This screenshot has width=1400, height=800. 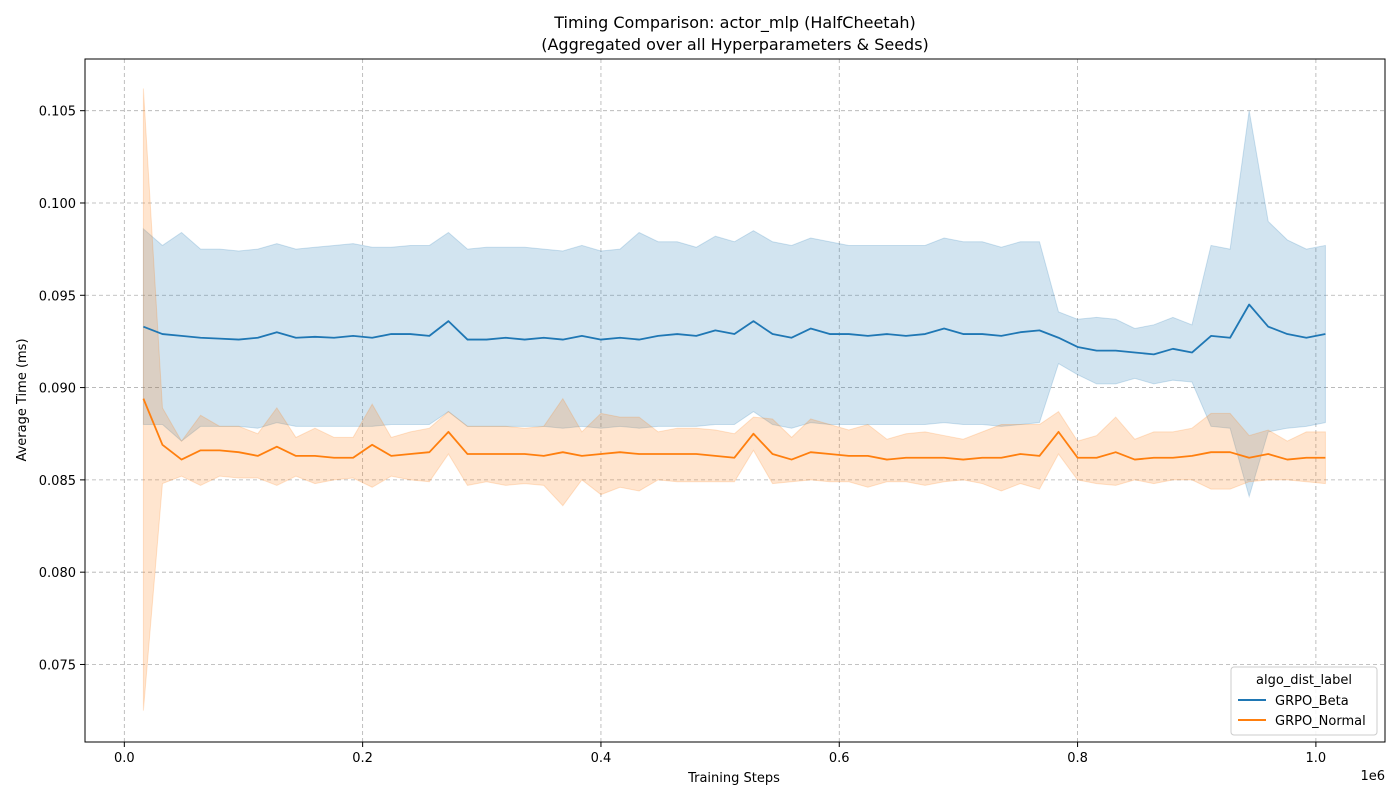 I want to click on x-tick-label: 0.0, so click(x=124, y=758).